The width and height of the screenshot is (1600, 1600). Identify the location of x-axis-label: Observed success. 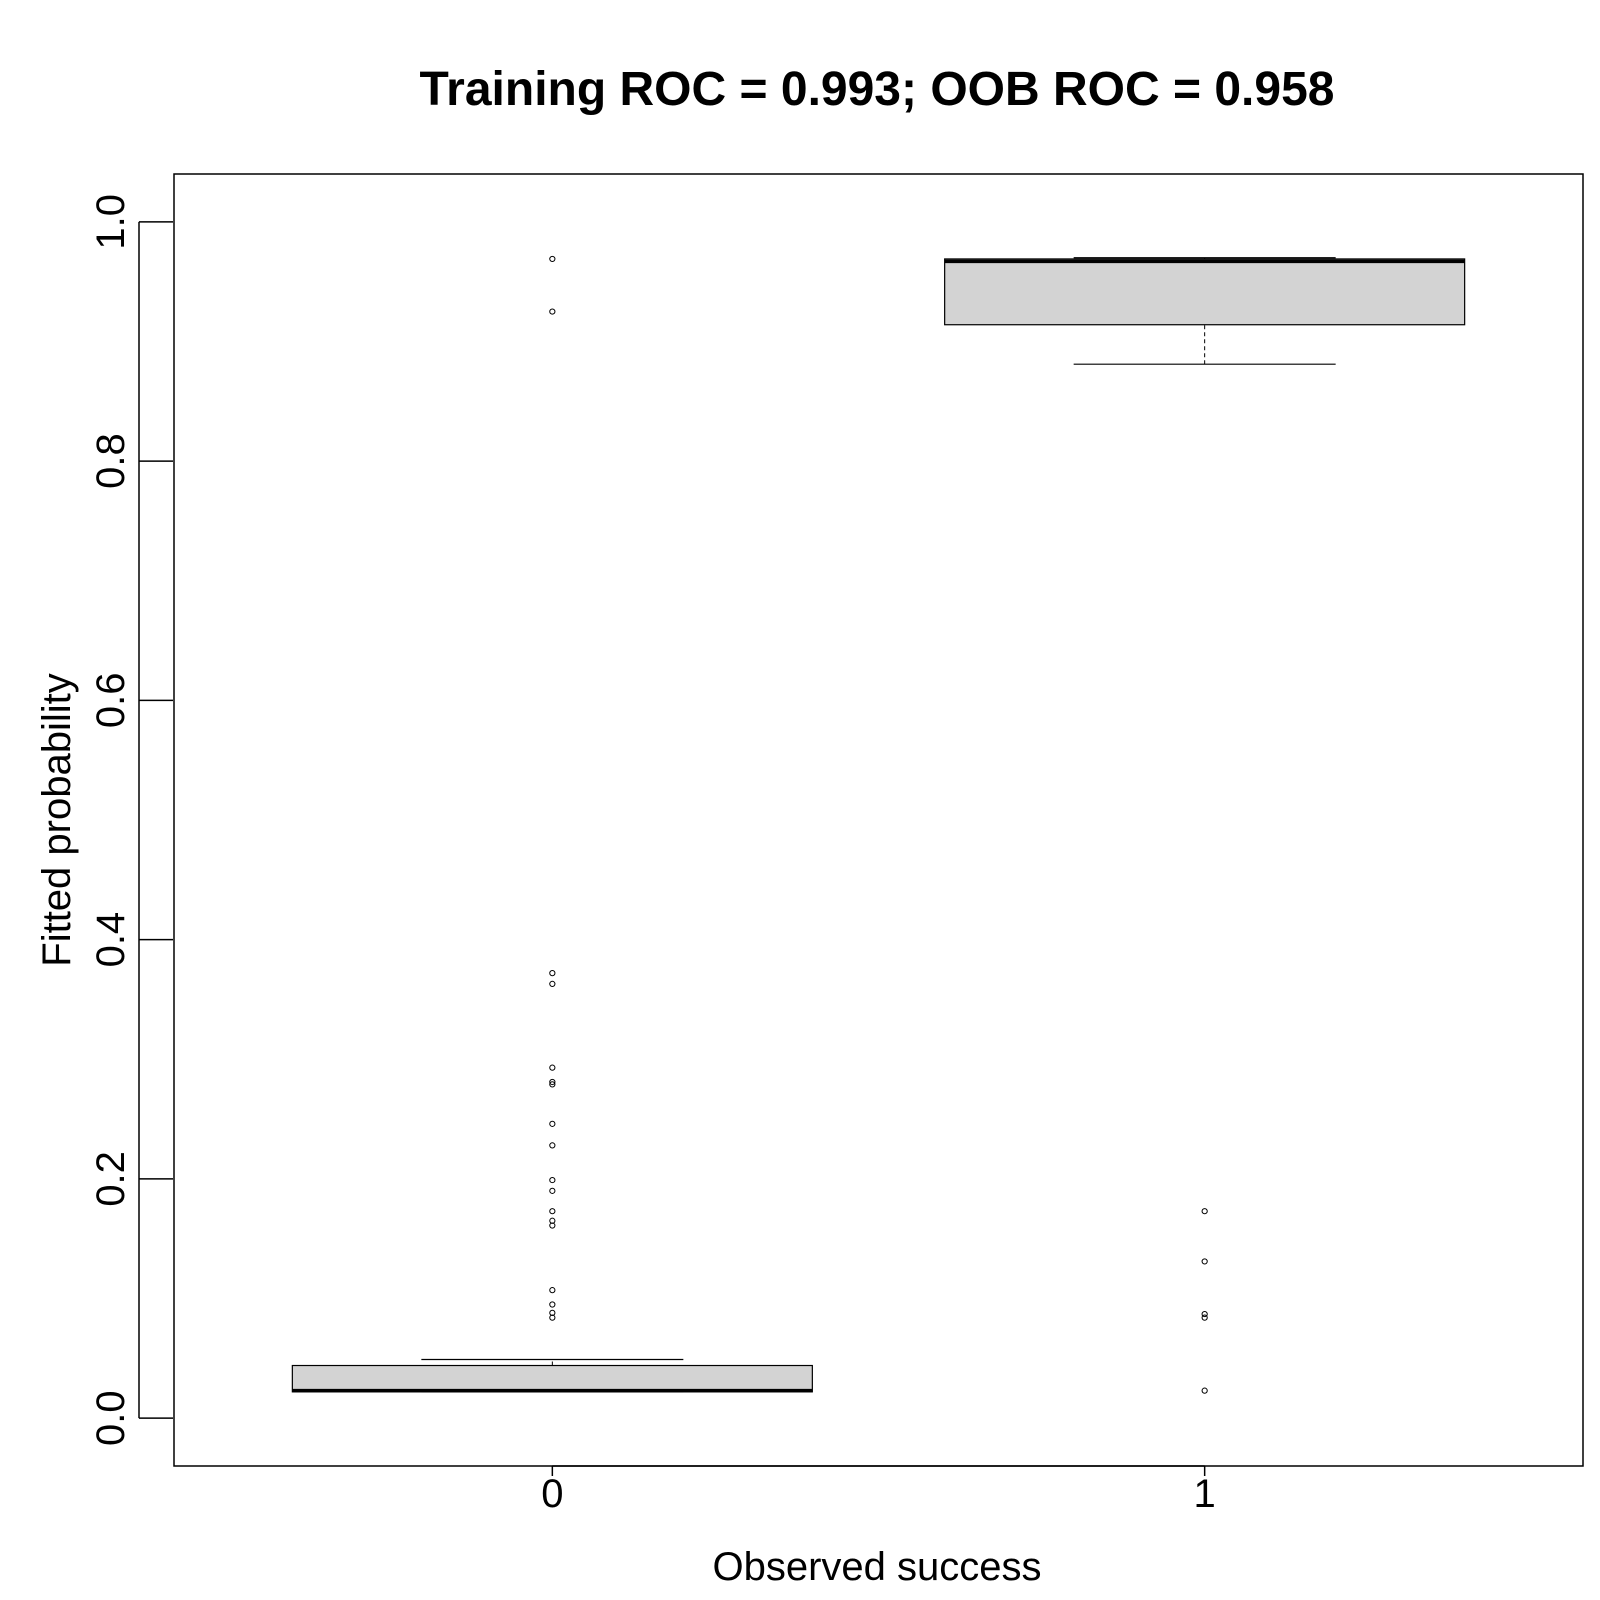
(876, 1567).